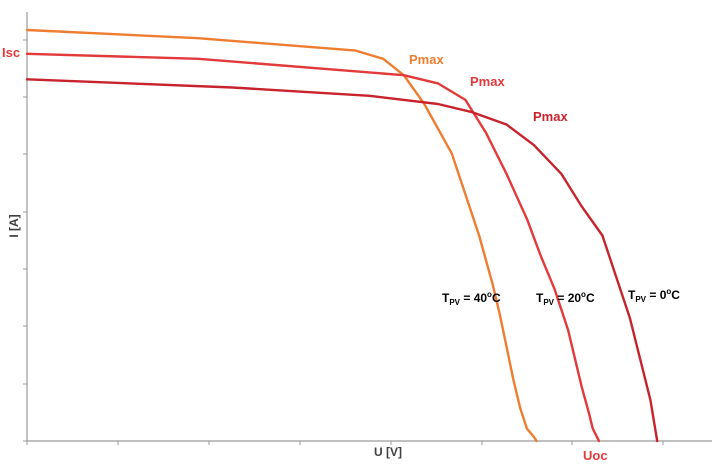 Image resolution: width=716 pixels, height=469 pixels. Describe the element at coordinates (426, 59) in the screenshot. I see `pmax-label-1: Pmax` at that location.